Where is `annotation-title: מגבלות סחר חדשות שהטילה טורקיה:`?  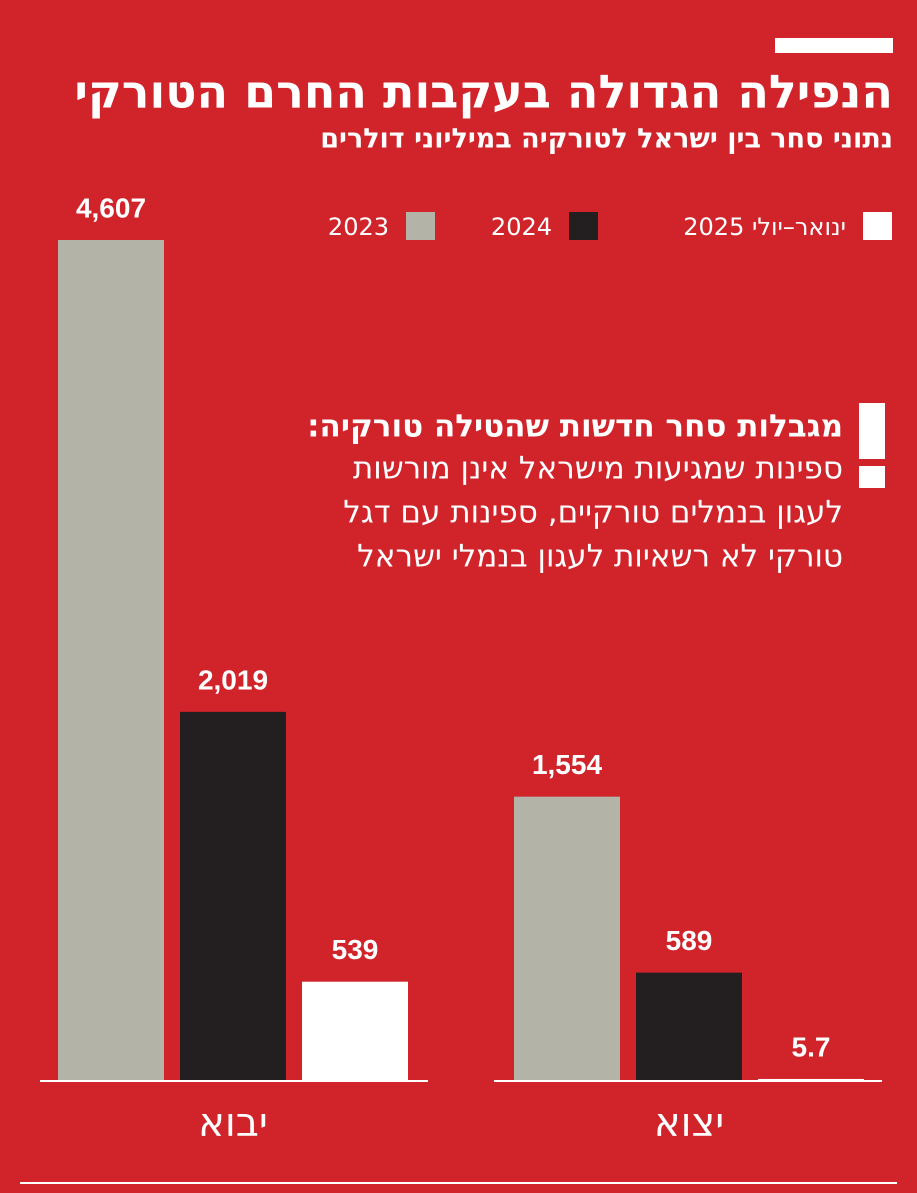
annotation-title: מגבלות סחר חדשות שהטילה טורקיה: is located at coordinates (575, 427).